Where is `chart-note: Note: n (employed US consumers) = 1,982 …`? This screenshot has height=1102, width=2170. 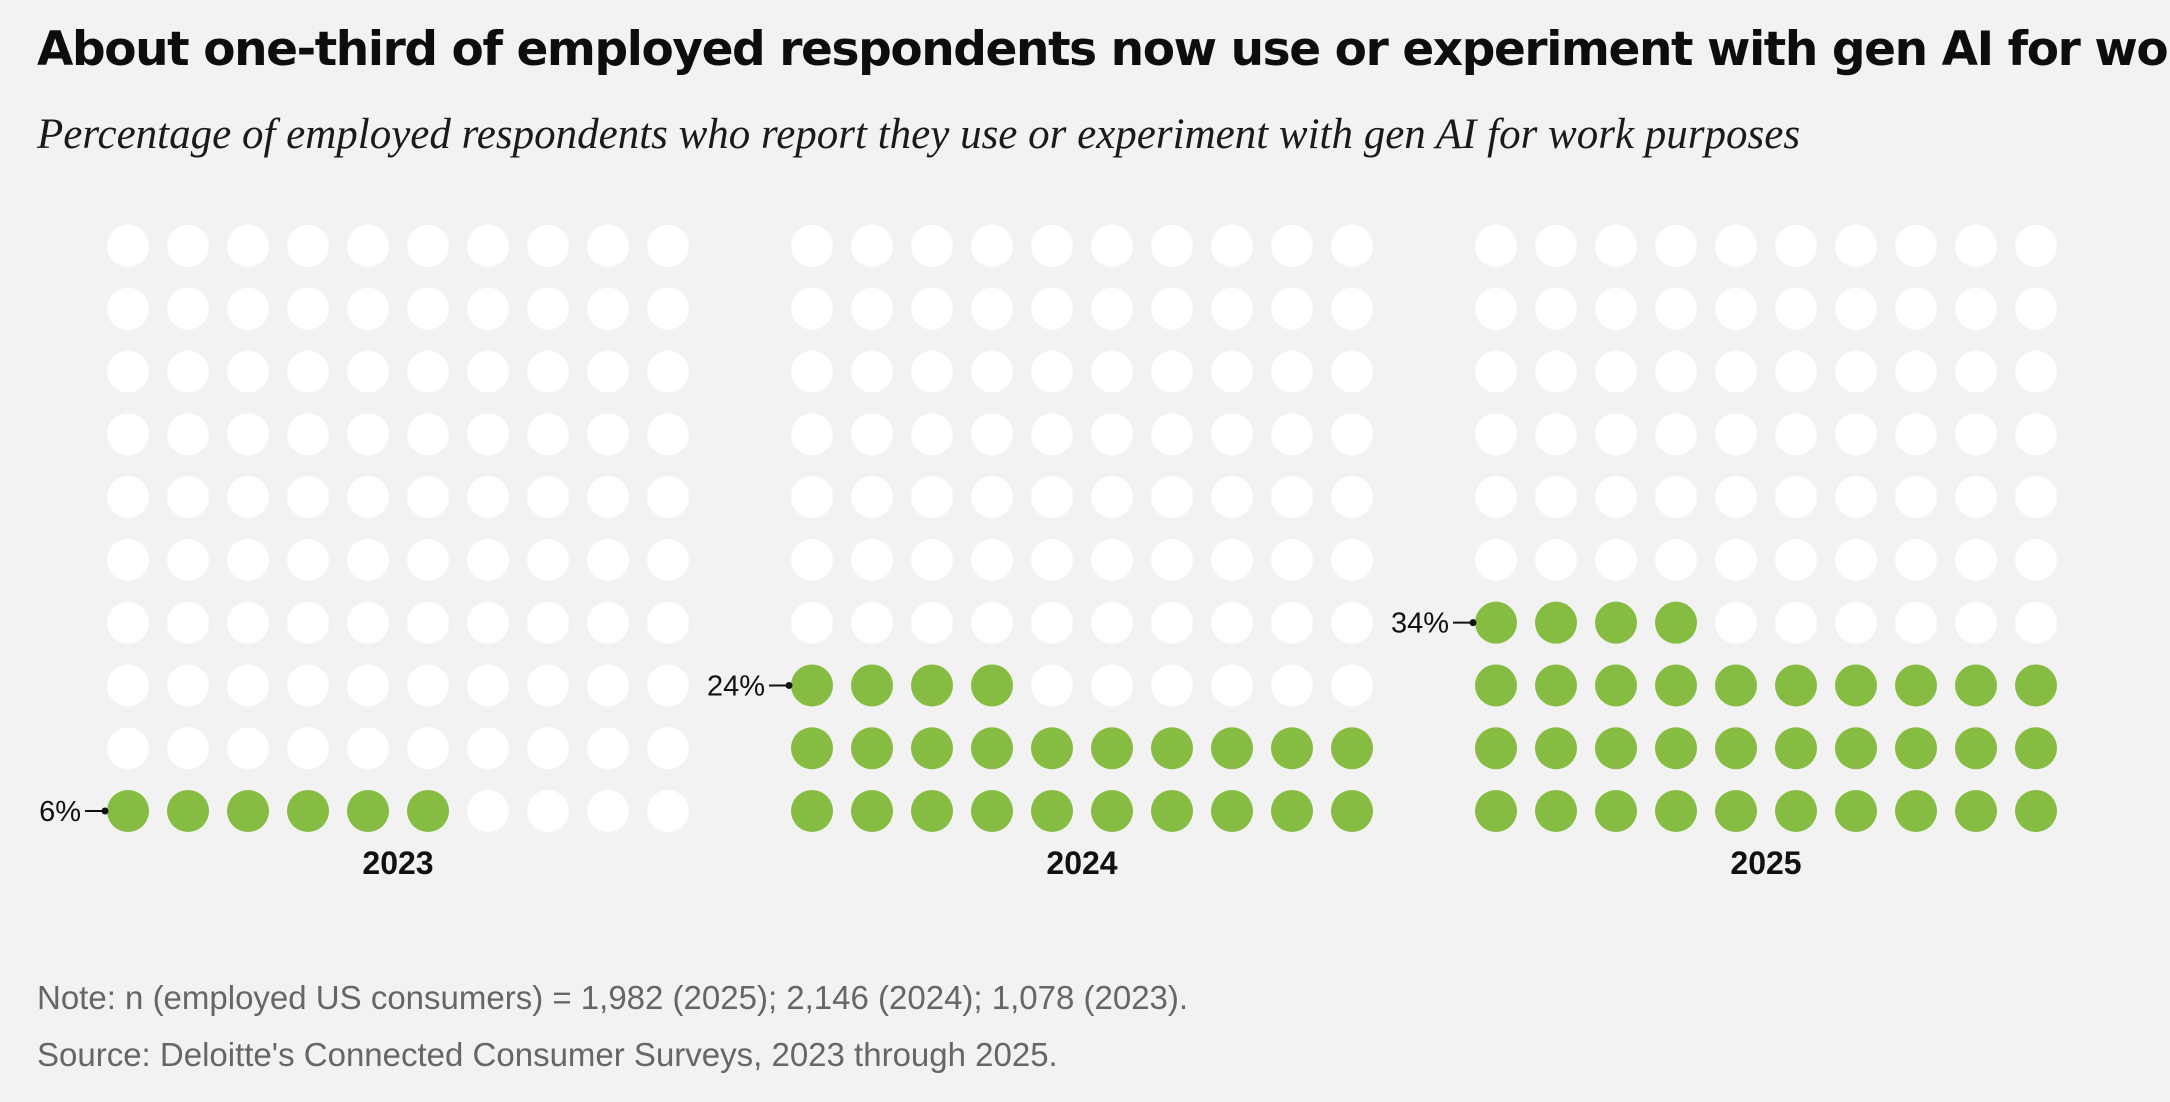 chart-note: Note: n (employed US consumers) = 1,982 … is located at coordinates (613, 997).